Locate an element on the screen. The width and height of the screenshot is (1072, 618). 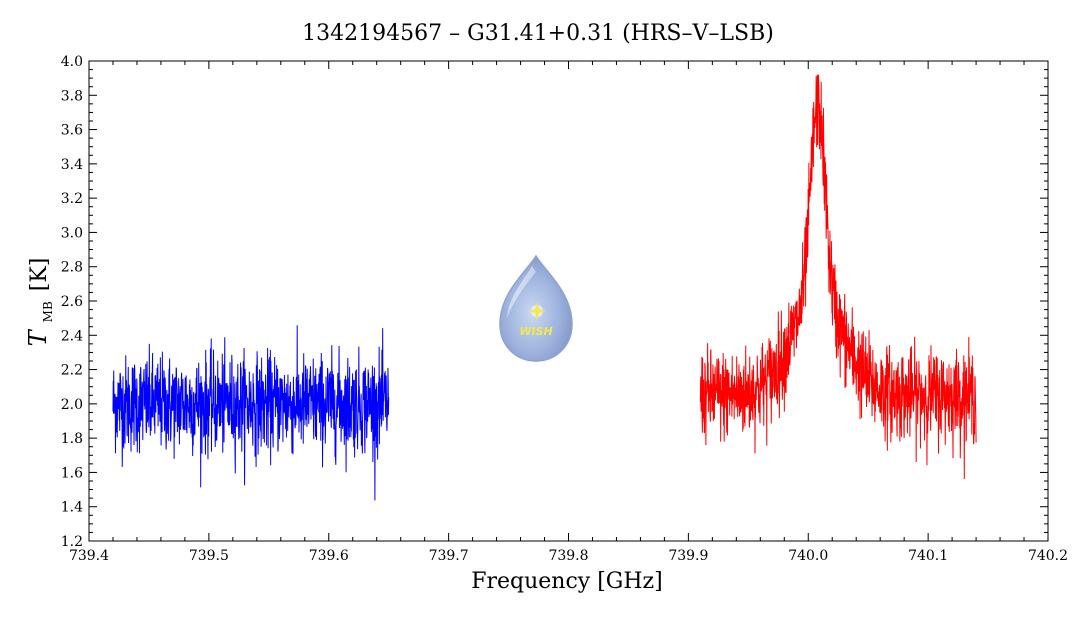
drop-shine is located at coordinates (521, 292).